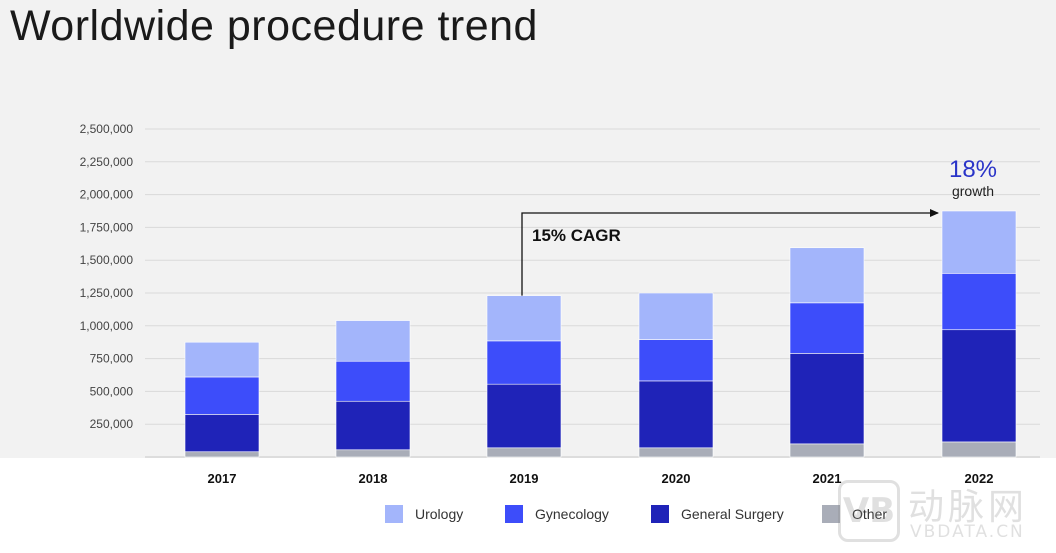 Image resolution: width=1056 pixels, height=553 pixels. I want to click on legend-label-general-surgery: General Surgery, so click(732, 514).